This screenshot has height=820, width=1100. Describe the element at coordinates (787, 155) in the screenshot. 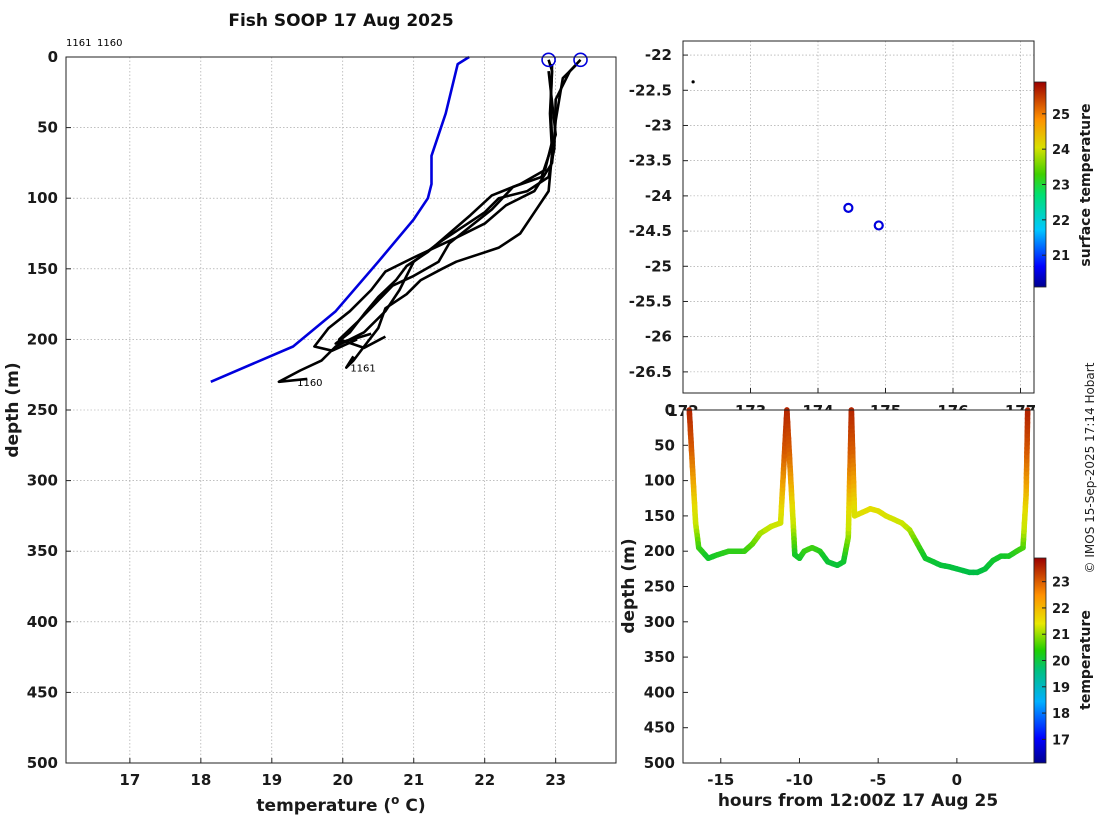

I see `map-points` at that location.